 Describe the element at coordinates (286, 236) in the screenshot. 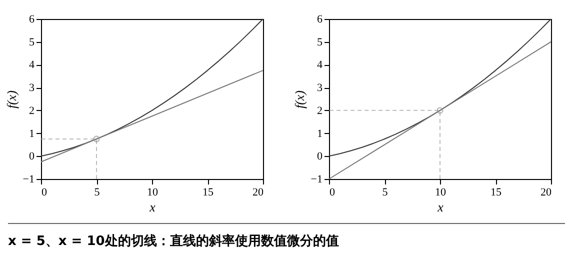

I see `text: x = 5、x = 10处的切线：直线的斜率使用数值微分的值` at that location.